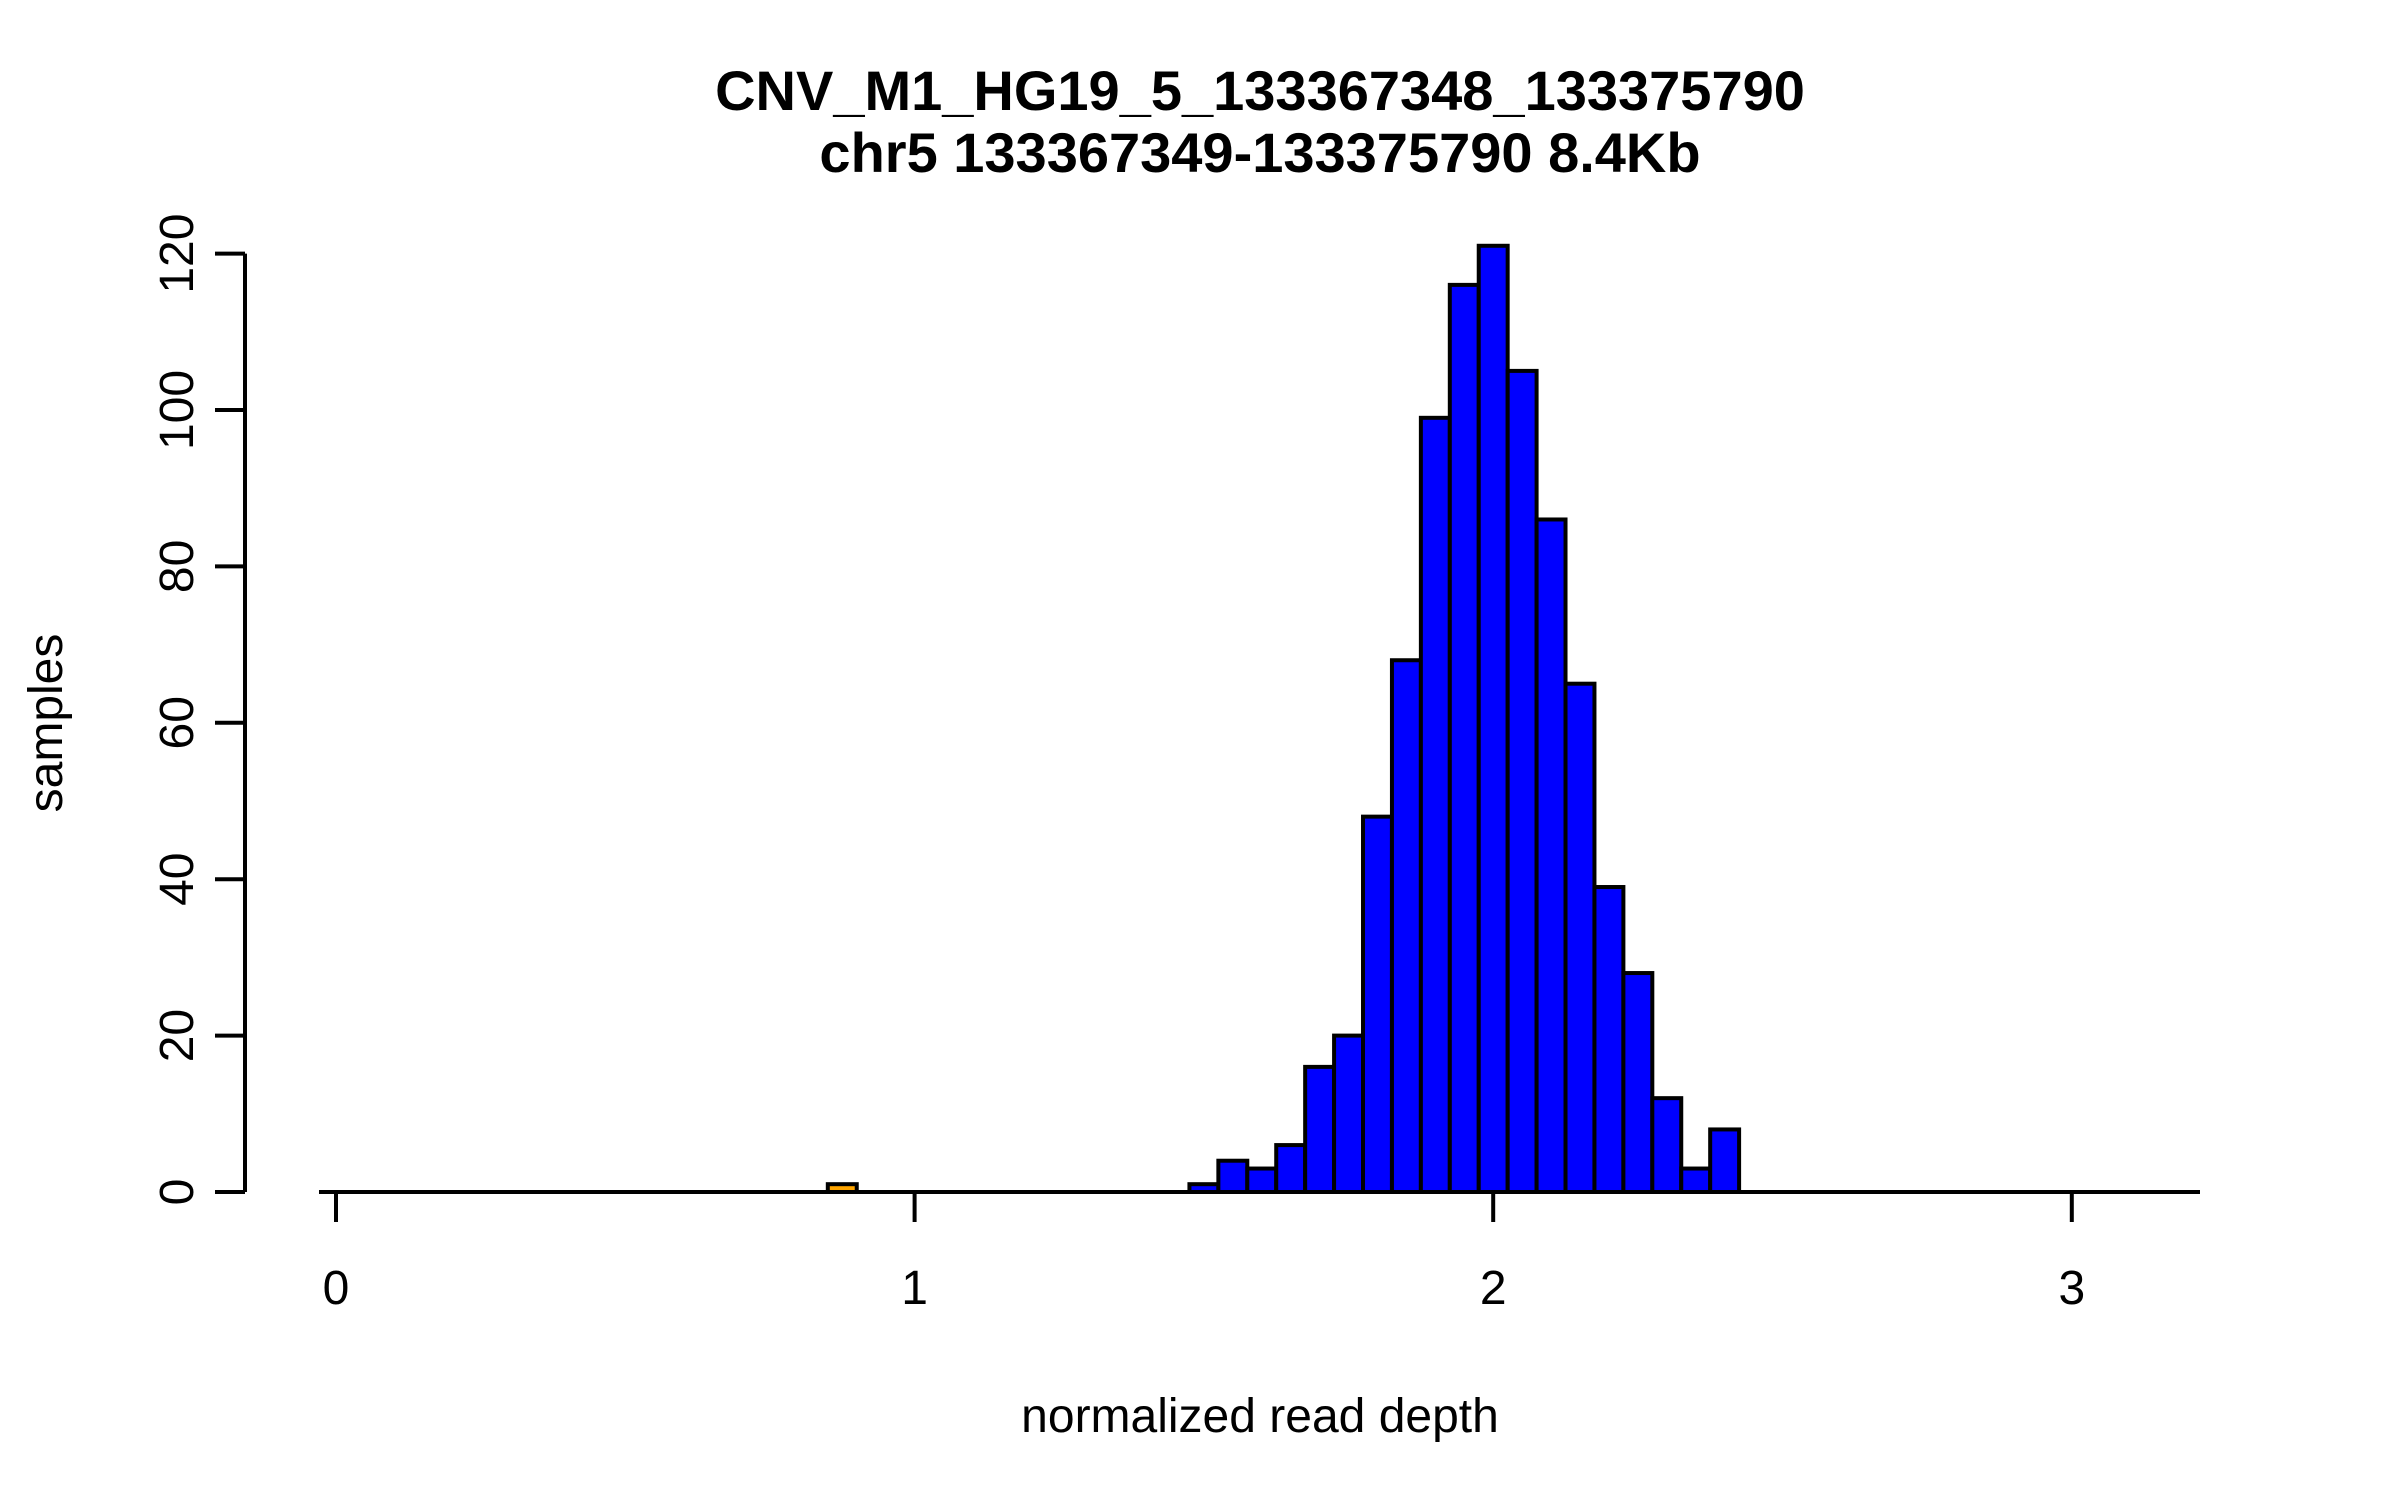 The width and height of the screenshot is (2400, 1505). What do you see at coordinates (336, 1288) in the screenshot?
I see `x-tick-label: 0` at bounding box center [336, 1288].